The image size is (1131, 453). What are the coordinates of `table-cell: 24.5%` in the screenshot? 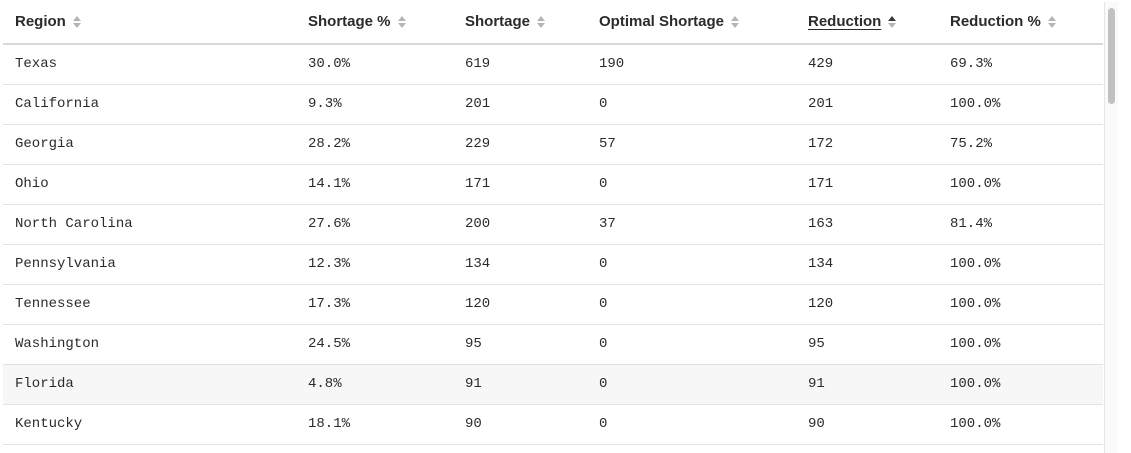 It's located at (374, 344).